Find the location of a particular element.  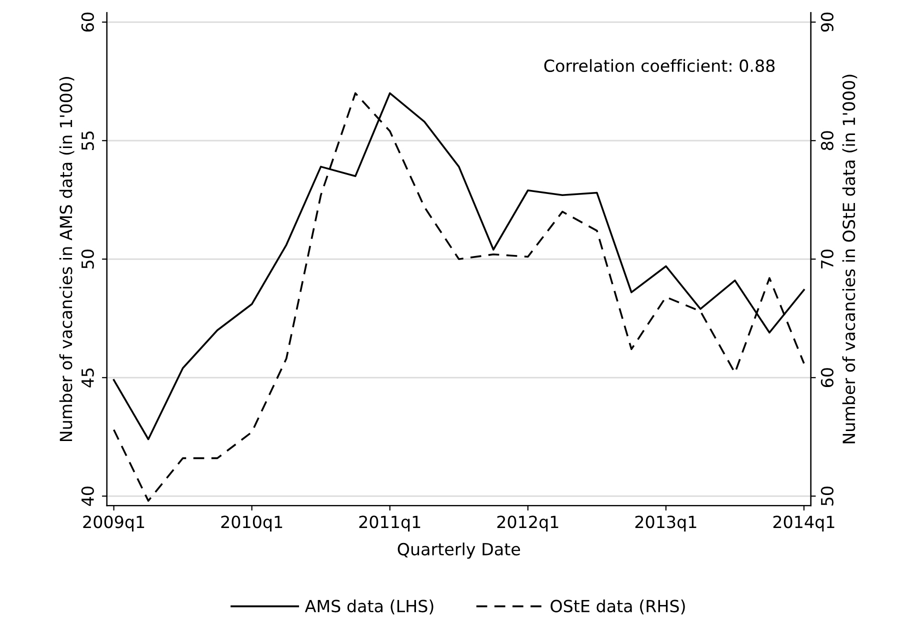

y2-tick-label: 60 is located at coordinates (827, 378).